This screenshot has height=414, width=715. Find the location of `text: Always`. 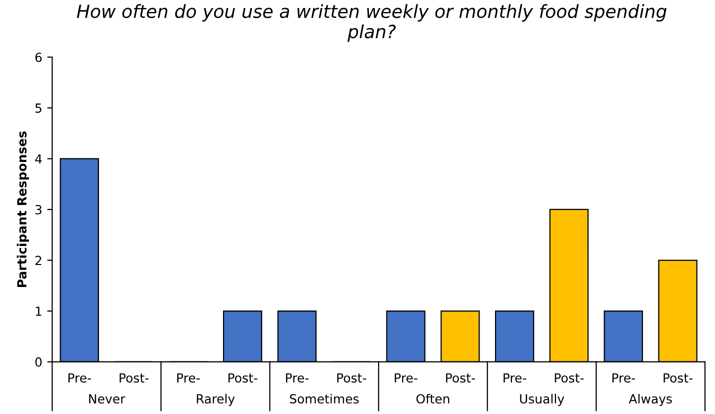

text: Always is located at coordinates (650, 400).